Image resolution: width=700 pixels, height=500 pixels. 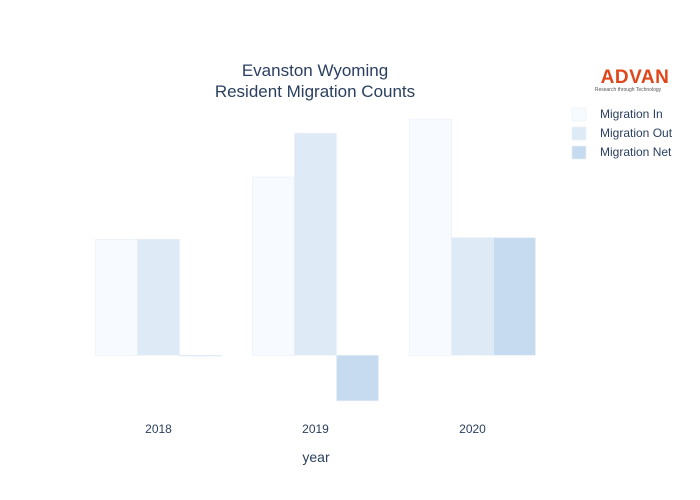 I want to click on chart-title-line1: Evanston Wyoming, so click(x=315, y=70).